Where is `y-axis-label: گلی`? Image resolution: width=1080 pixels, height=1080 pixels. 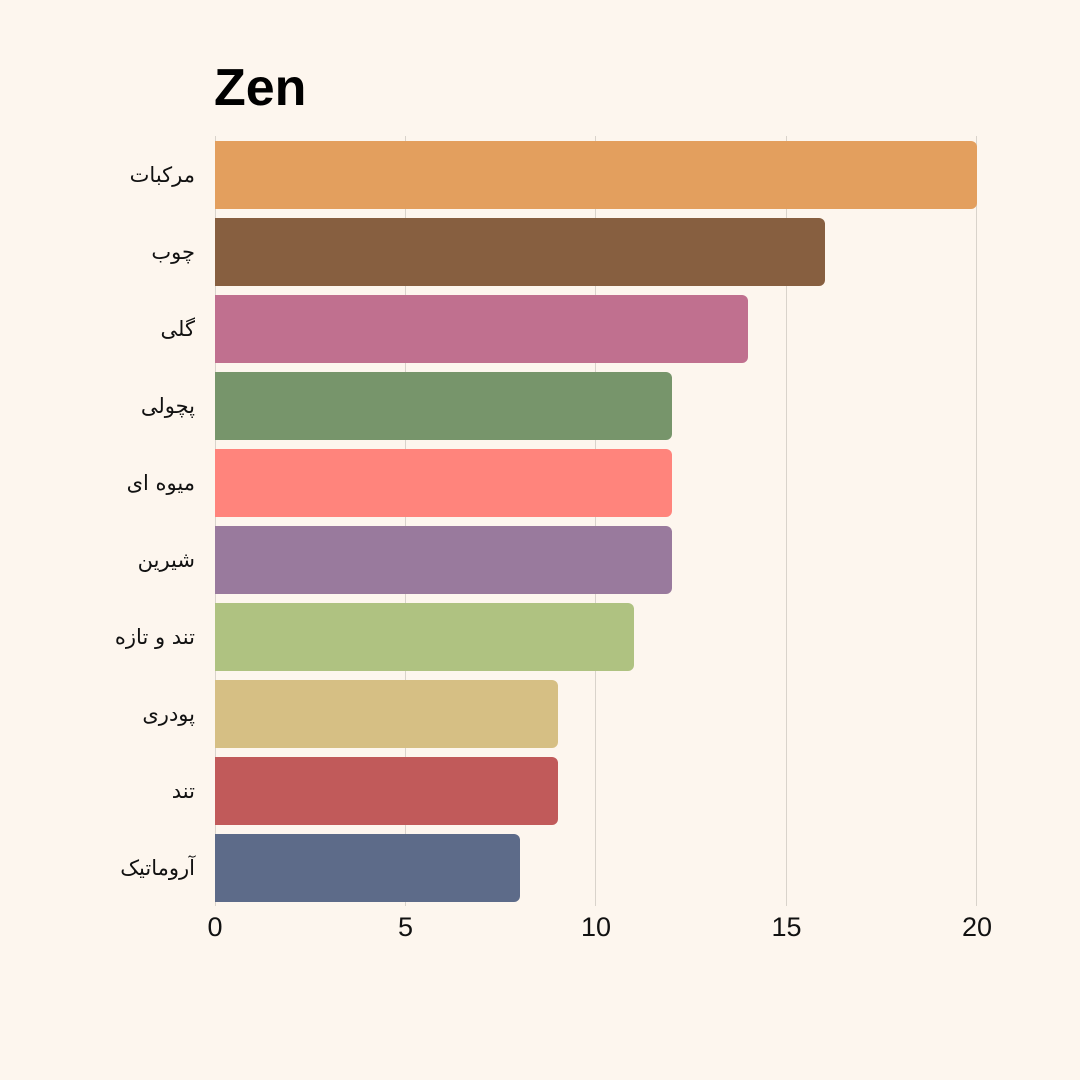 y-axis-label: گلی is located at coordinates (97, 329).